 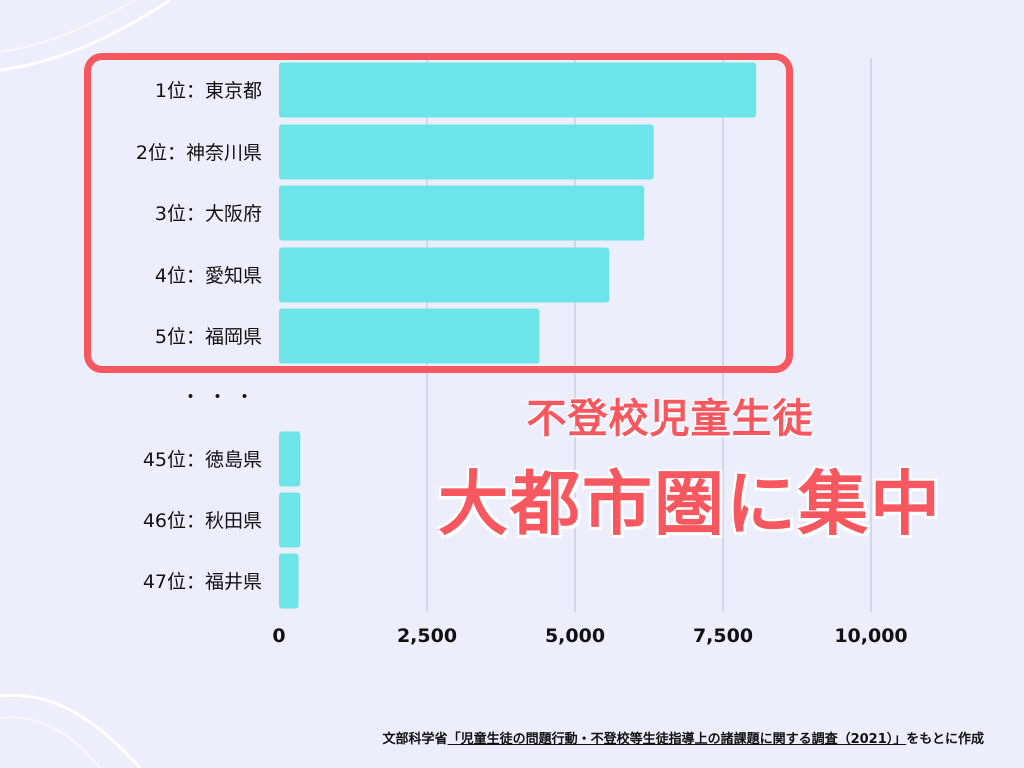 I want to click on category-label: 46位：秋田県, so click(x=202, y=521).